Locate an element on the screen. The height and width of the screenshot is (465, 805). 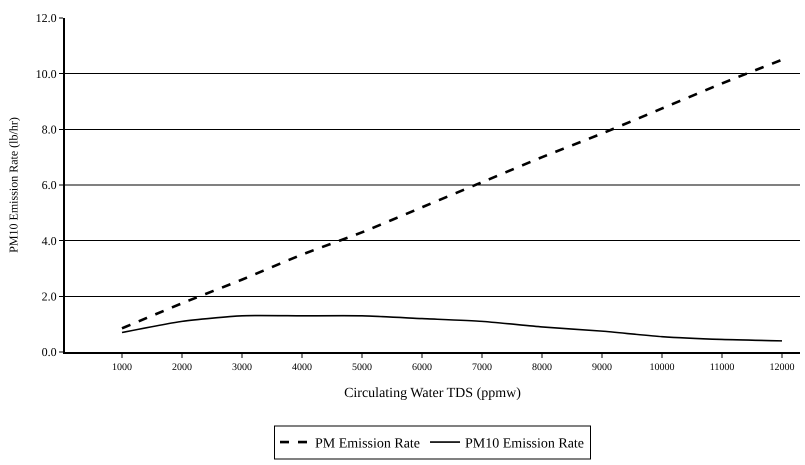
y-tick-label: 12.0 is located at coordinates (46, 18).